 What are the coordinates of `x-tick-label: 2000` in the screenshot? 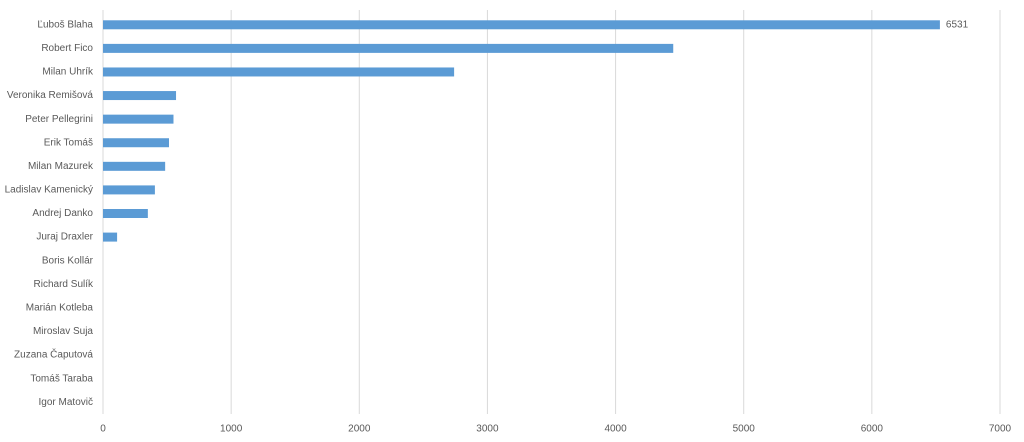 It's located at (359, 429).